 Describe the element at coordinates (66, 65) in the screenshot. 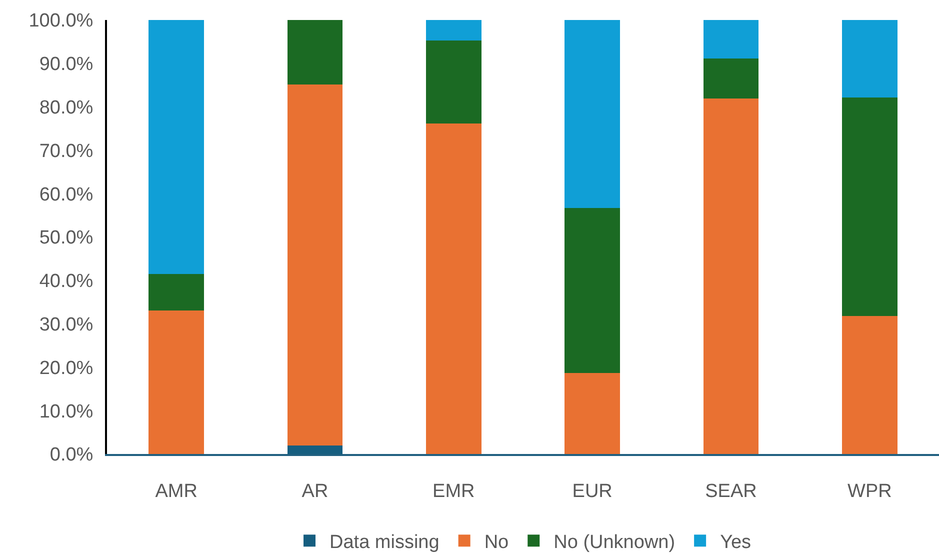

I see `y-tick-label: 90.0%` at that location.